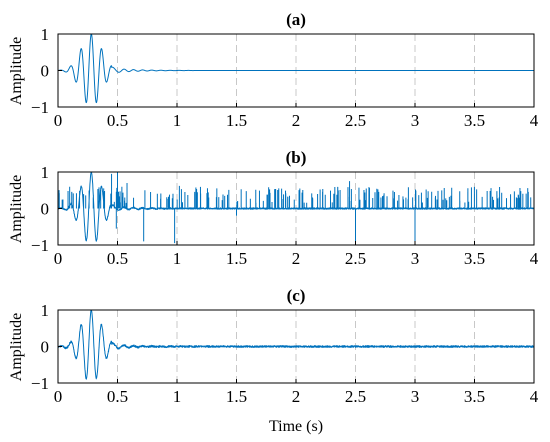 Image resolution: width=550 pixels, height=442 pixels. Describe the element at coordinates (296, 19) in the screenshot. I see `panel-a-title: (a)` at that location.